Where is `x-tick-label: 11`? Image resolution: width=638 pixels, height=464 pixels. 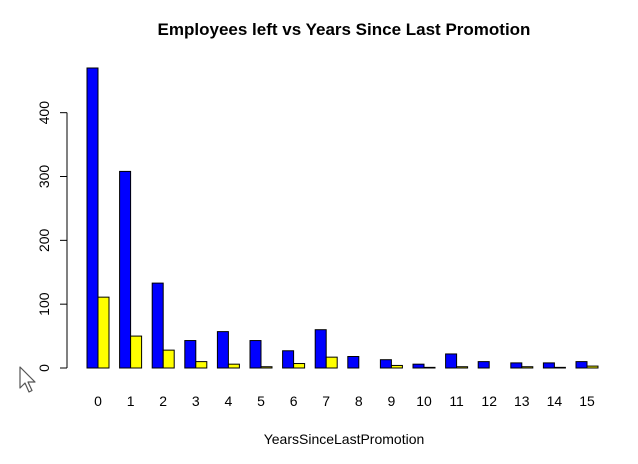
x-tick-label: 11 is located at coordinates (456, 401).